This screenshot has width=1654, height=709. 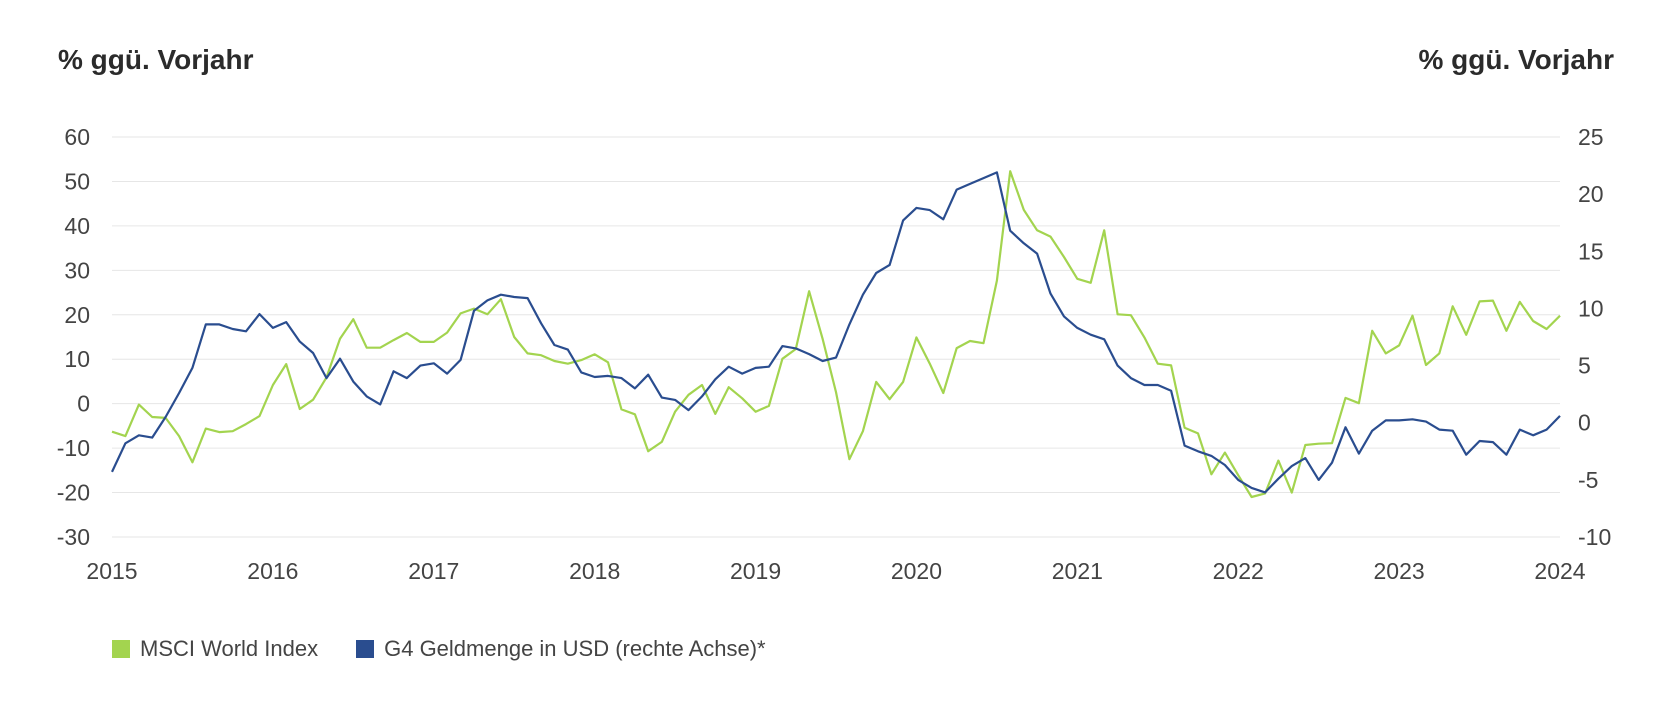 What do you see at coordinates (77, 315) in the screenshot?
I see `y-left-tick-label: 20` at bounding box center [77, 315].